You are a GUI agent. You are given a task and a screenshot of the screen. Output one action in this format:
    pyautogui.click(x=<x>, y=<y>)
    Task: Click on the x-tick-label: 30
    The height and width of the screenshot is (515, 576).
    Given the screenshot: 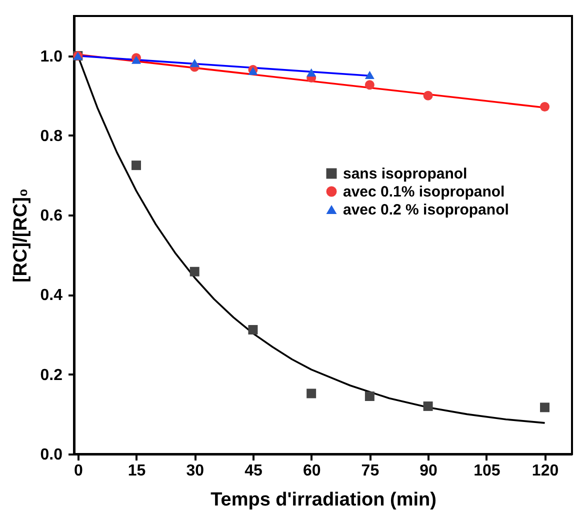 What is the action you would take?
    pyautogui.click(x=195, y=471)
    